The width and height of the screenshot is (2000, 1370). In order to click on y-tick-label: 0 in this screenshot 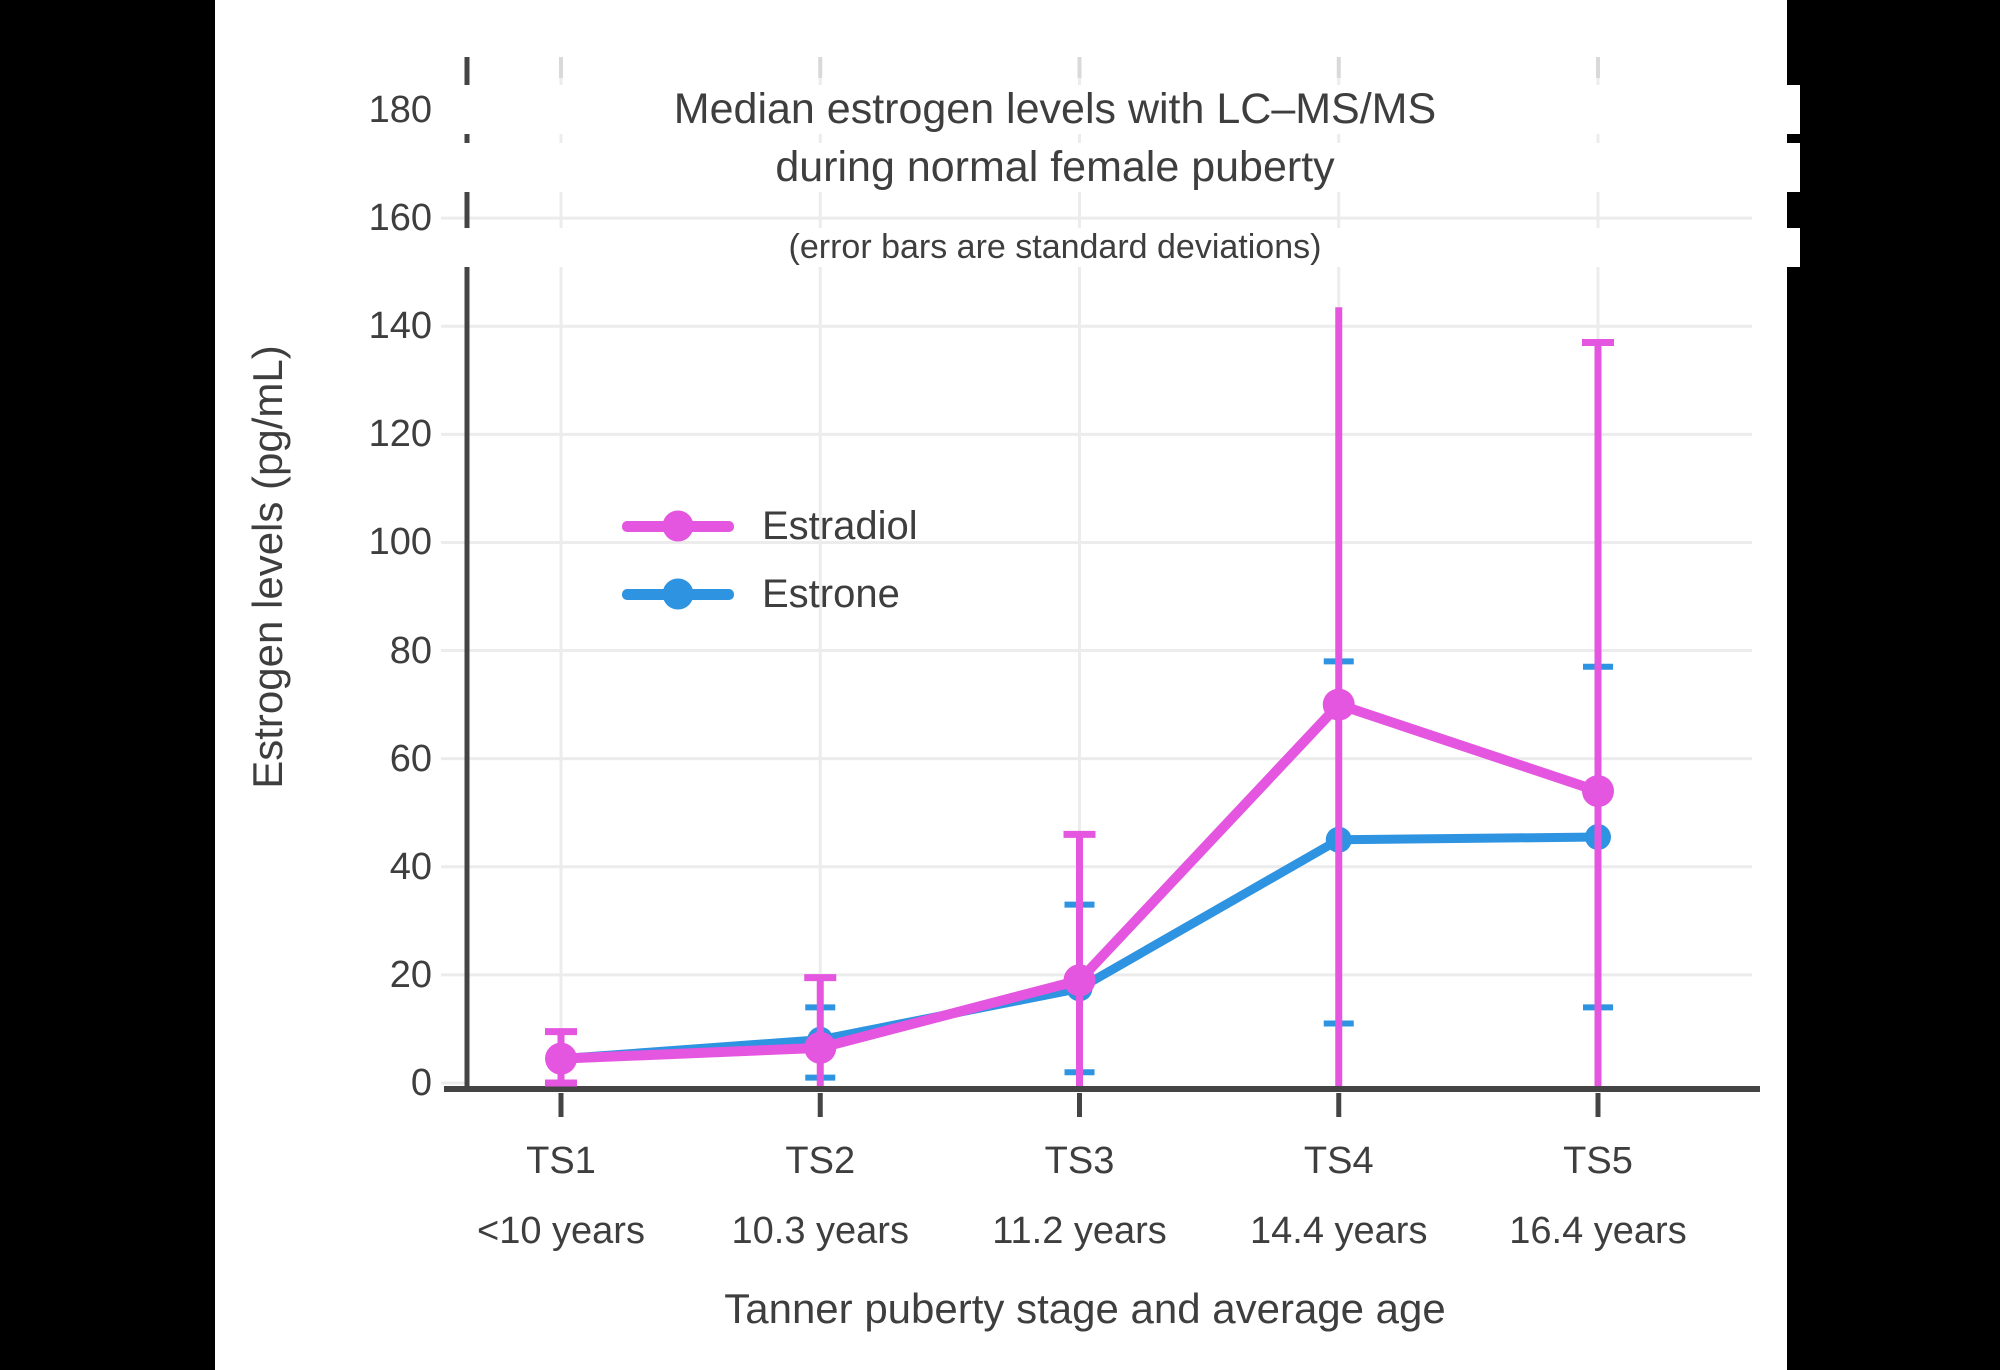, I will do `click(421, 1083)`.